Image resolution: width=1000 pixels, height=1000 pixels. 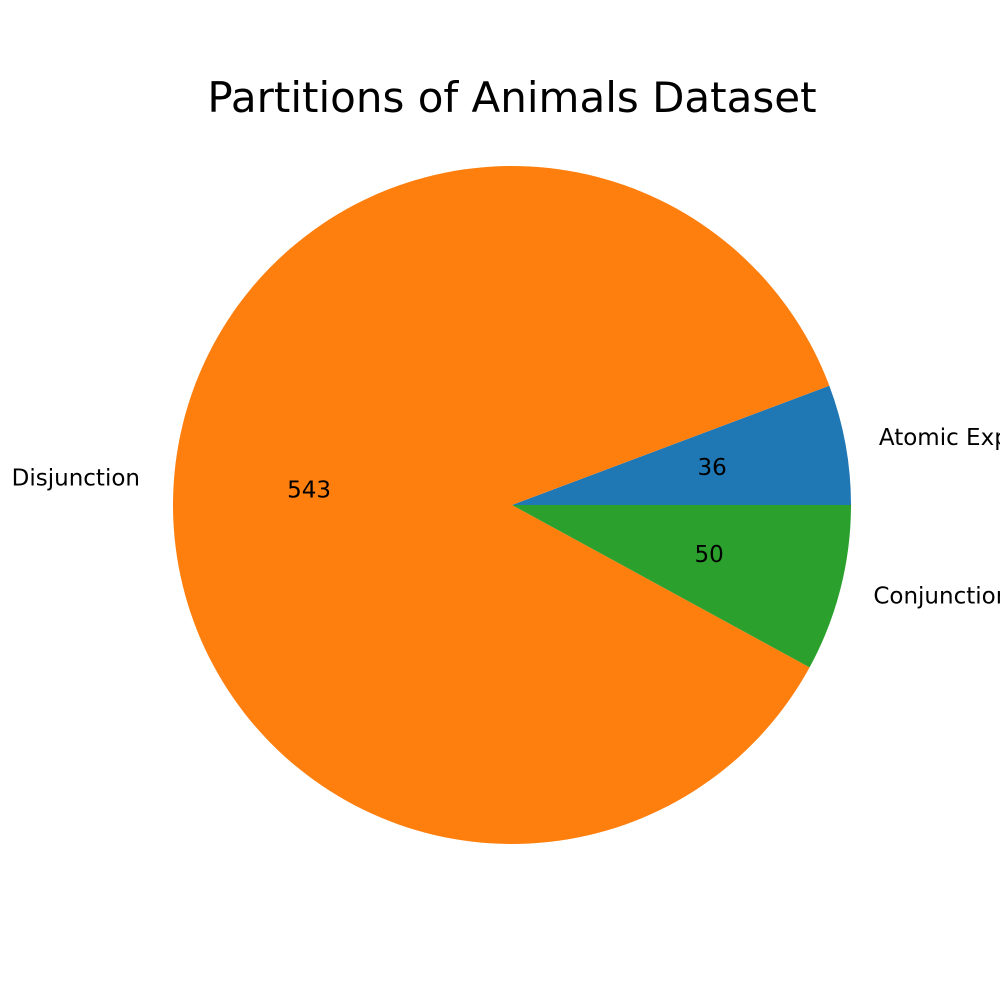 I want to click on slice-label-disjunction: Disjunction, so click(x=76, y=478).